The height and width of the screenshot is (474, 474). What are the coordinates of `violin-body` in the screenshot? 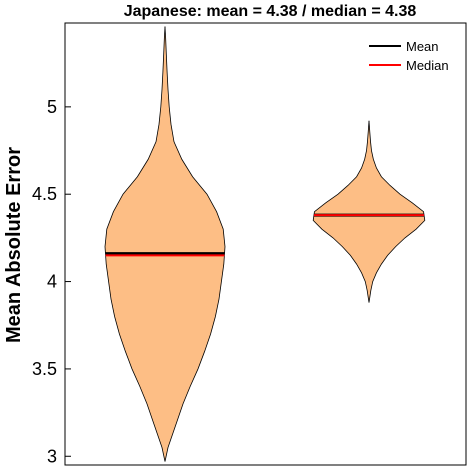 It's located at (369, 211).